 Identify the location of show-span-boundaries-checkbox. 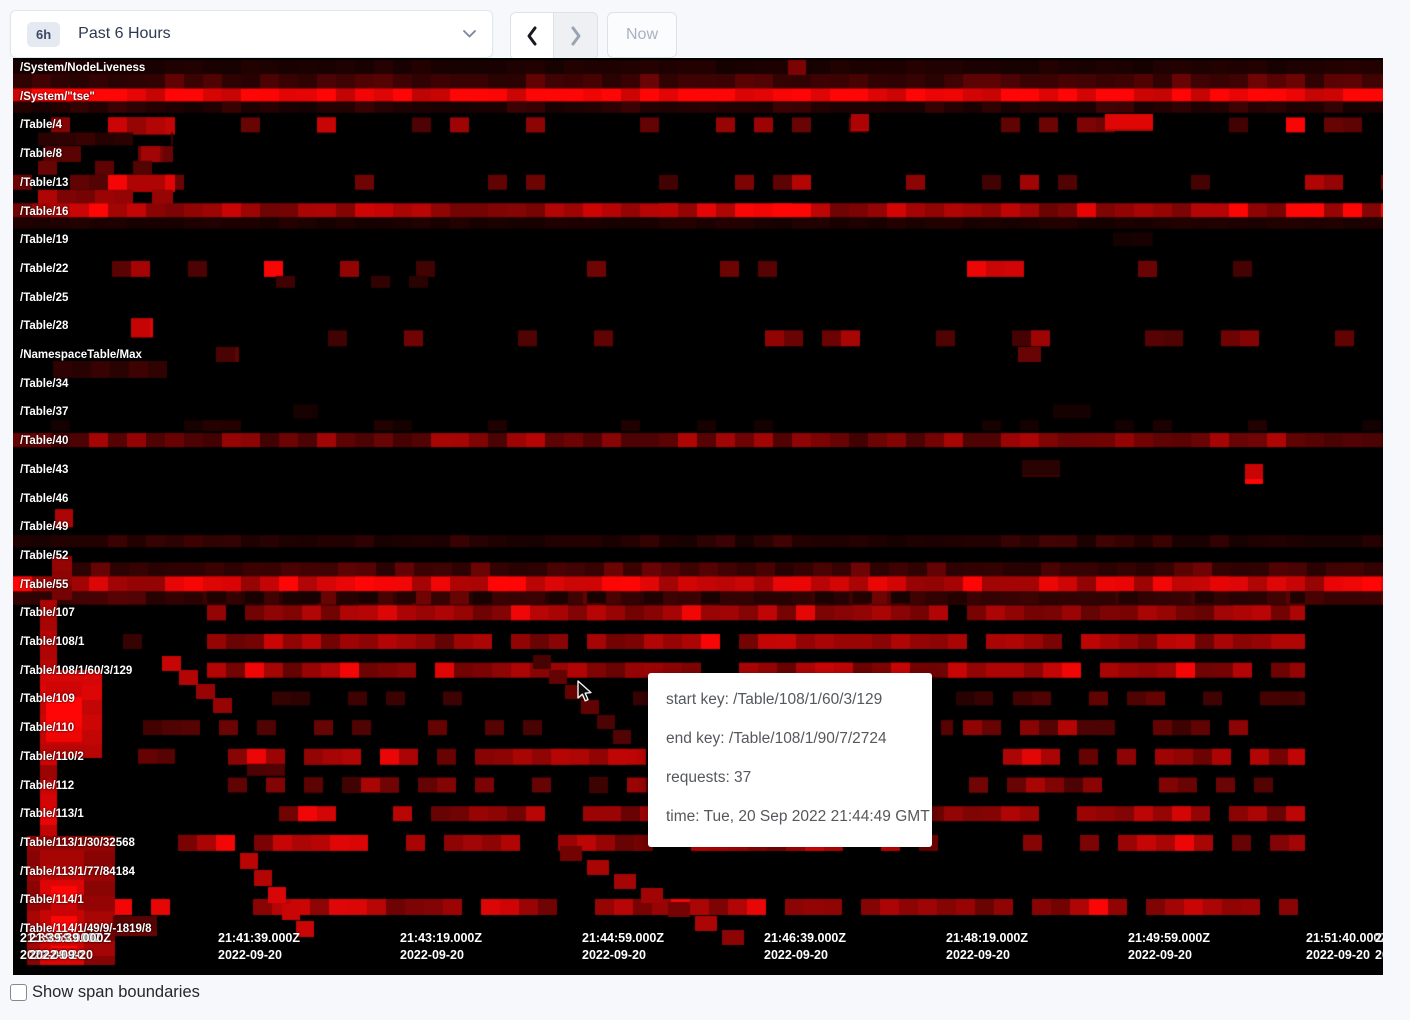
(18, 992).